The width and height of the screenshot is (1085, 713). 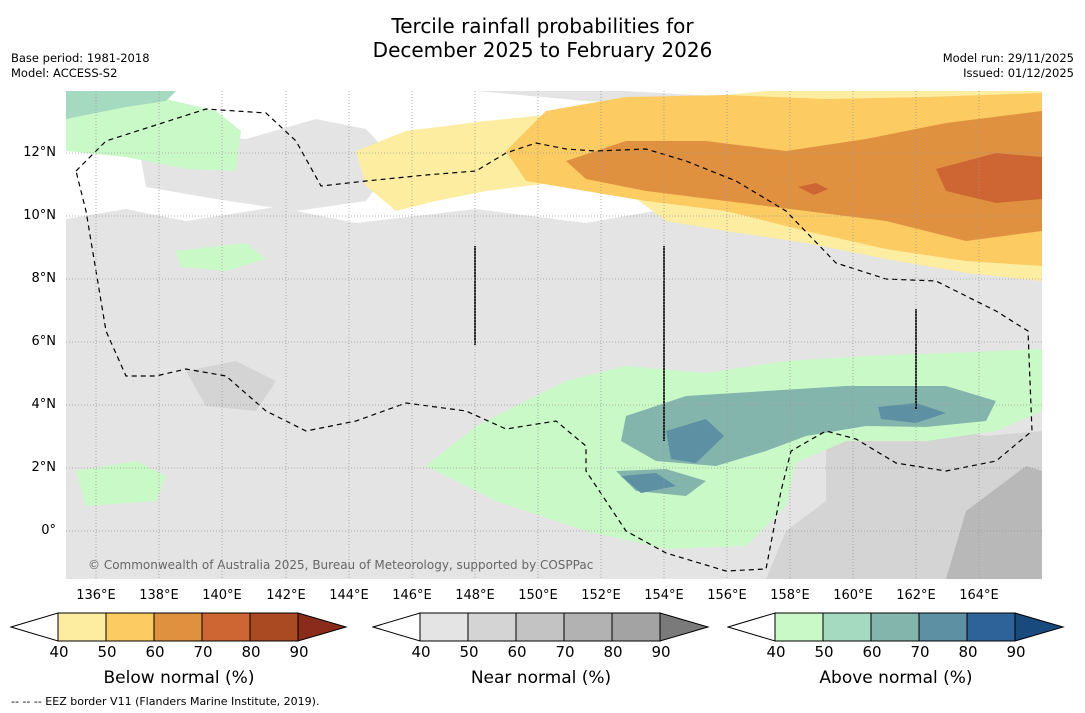 What do you see at coordinates (695, 441) in the screenshot?
I see `above-normal-80-cell-a` at bounding box center [695, 441].